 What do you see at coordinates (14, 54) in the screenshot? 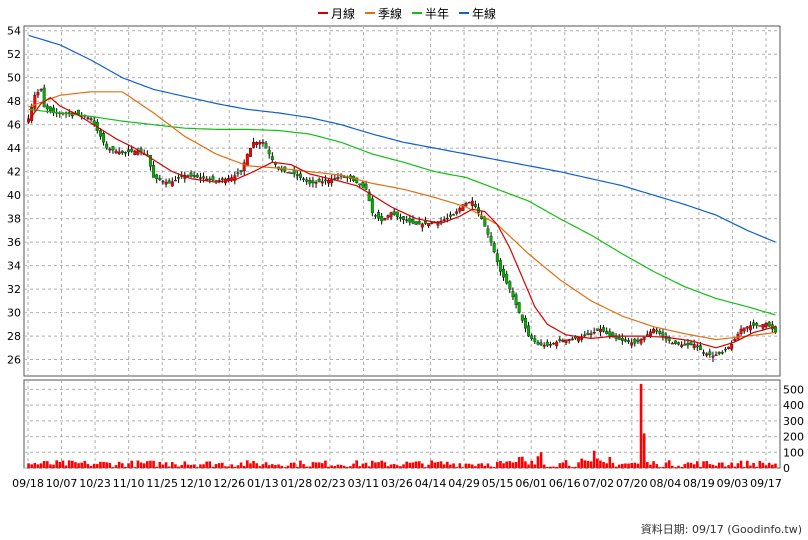
I see `price-tick-label: 52` at bounding box center [14, 54].